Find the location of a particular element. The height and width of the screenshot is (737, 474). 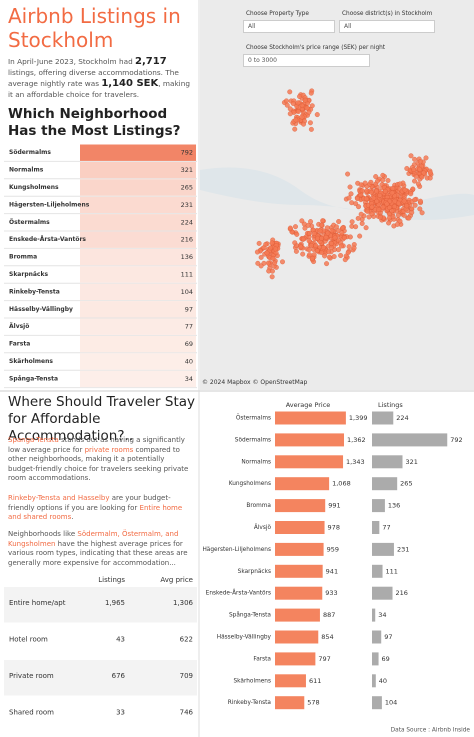

filter-label: Choose Property Type is located at coordinates (277, 14).